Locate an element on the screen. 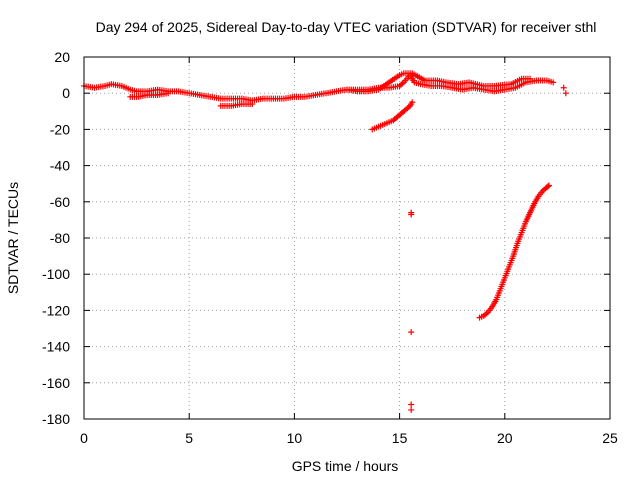 The height and width of the screenshot is (480, 640). x-tick-label: 10 is located at coordinates (295, 438).